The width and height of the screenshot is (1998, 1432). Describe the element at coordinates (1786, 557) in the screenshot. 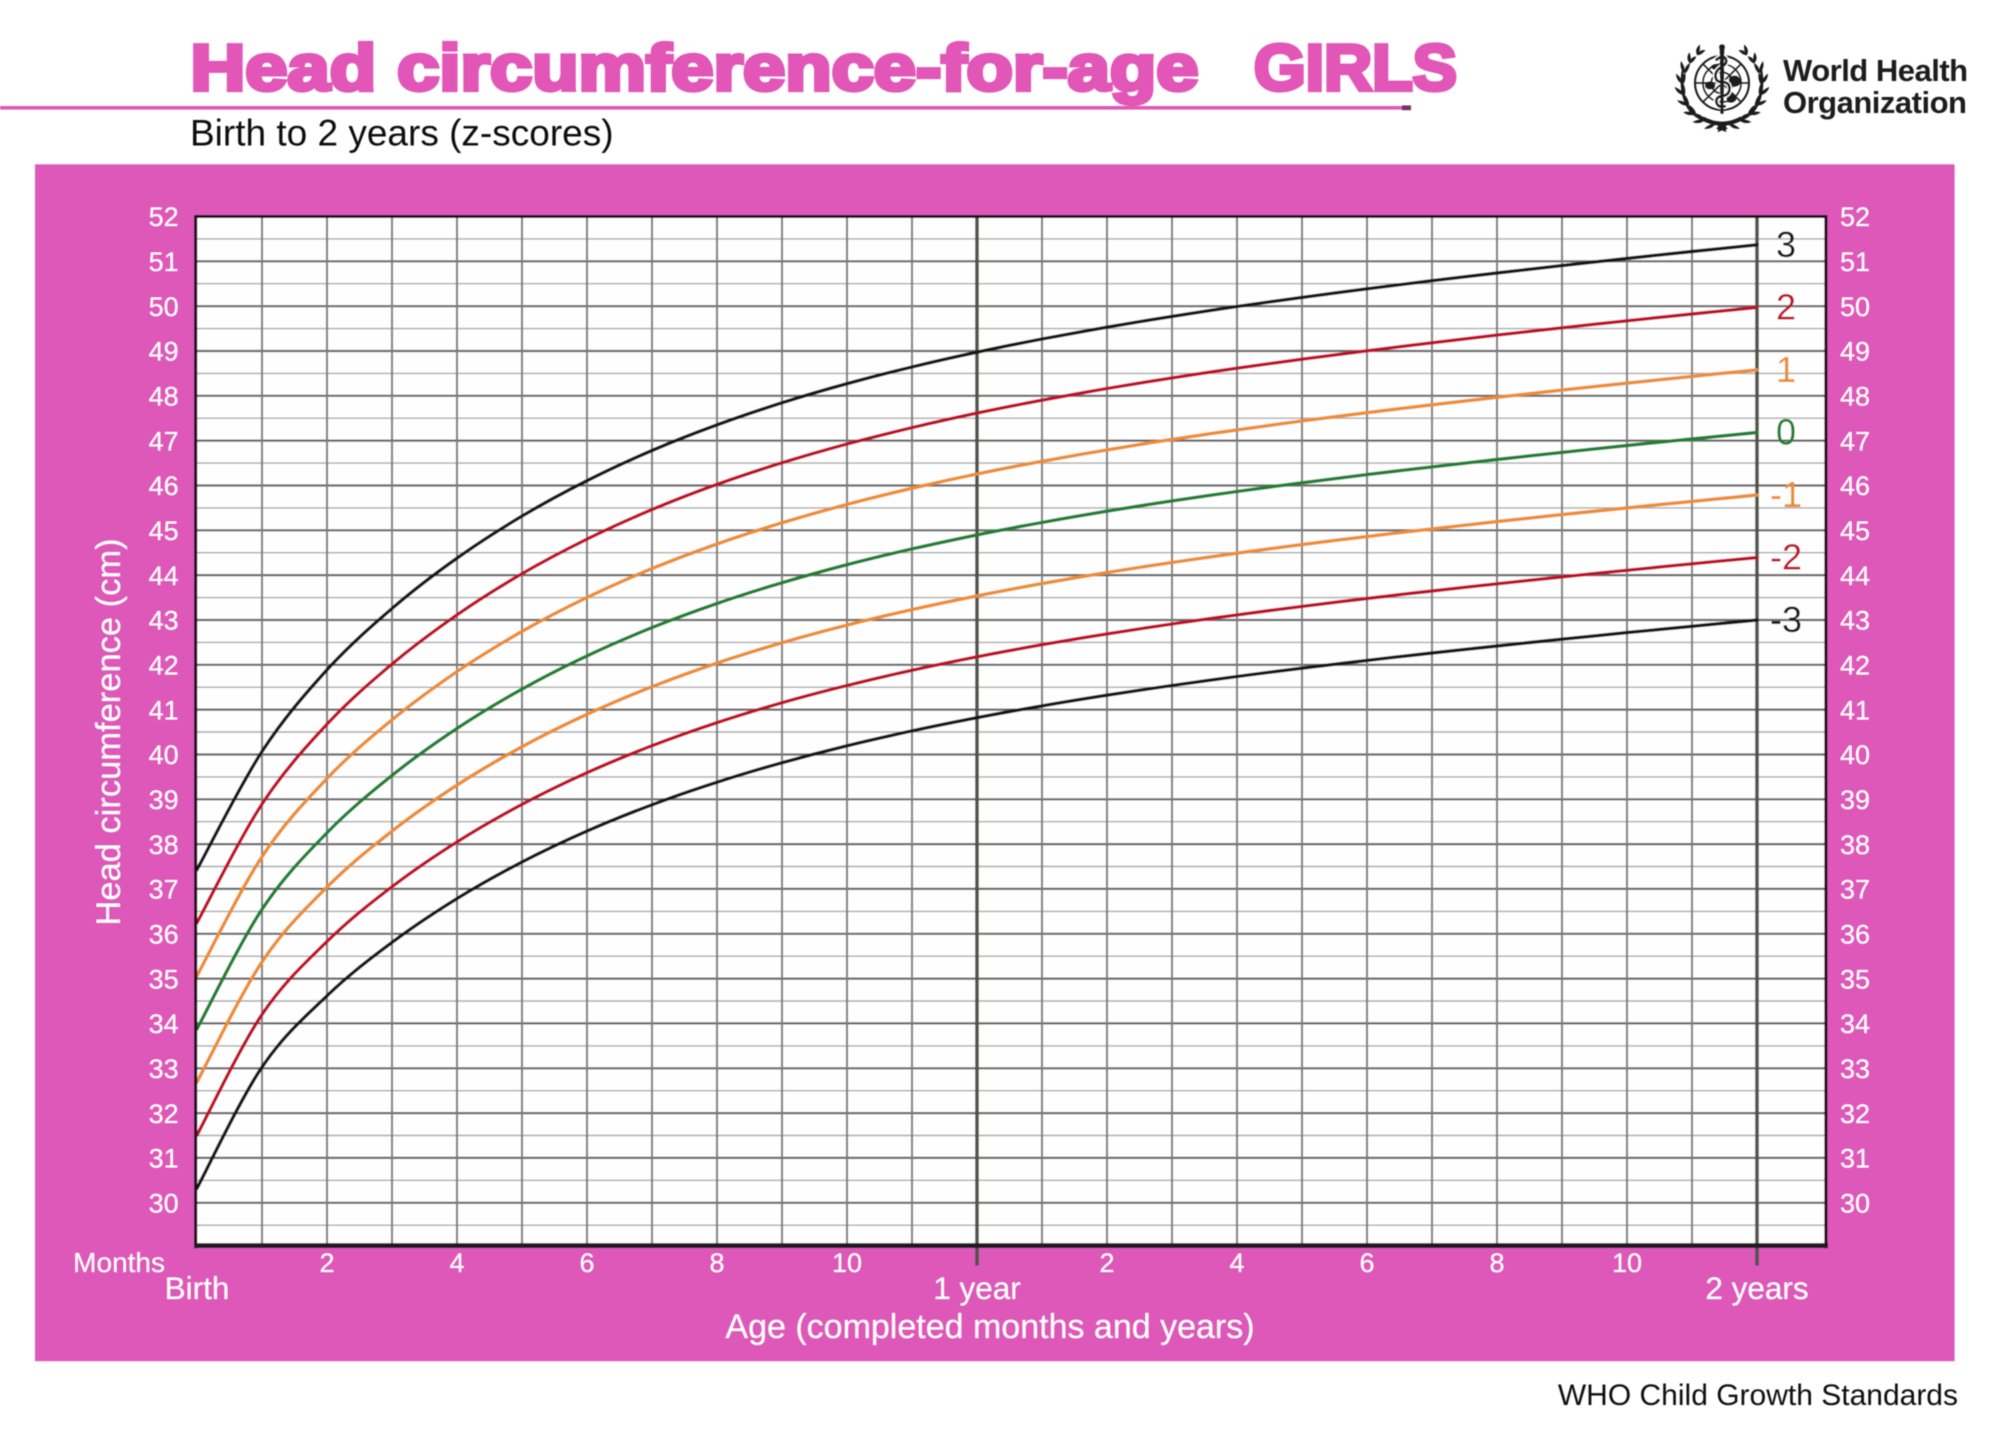

I see `svg-text: -2` at that location.